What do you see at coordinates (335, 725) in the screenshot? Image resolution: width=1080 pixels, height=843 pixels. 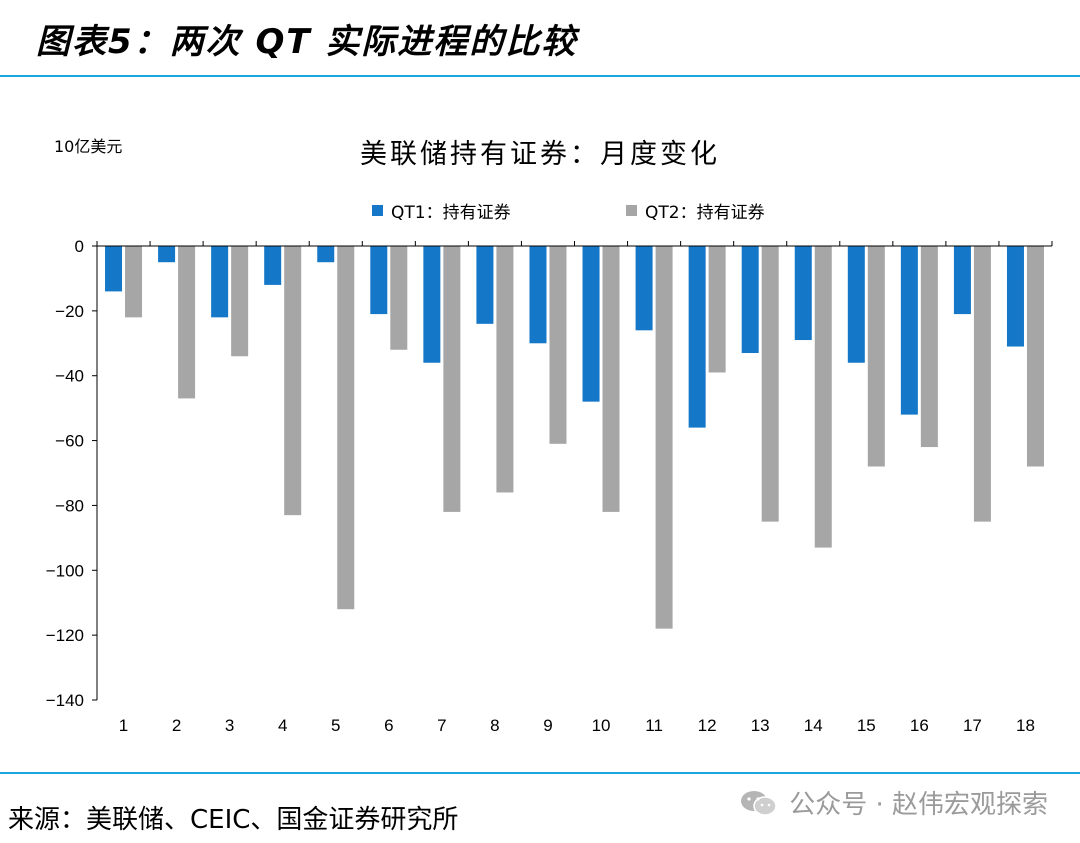 I see `x-tick-label-5: 5` at bounding box center [335, 725].